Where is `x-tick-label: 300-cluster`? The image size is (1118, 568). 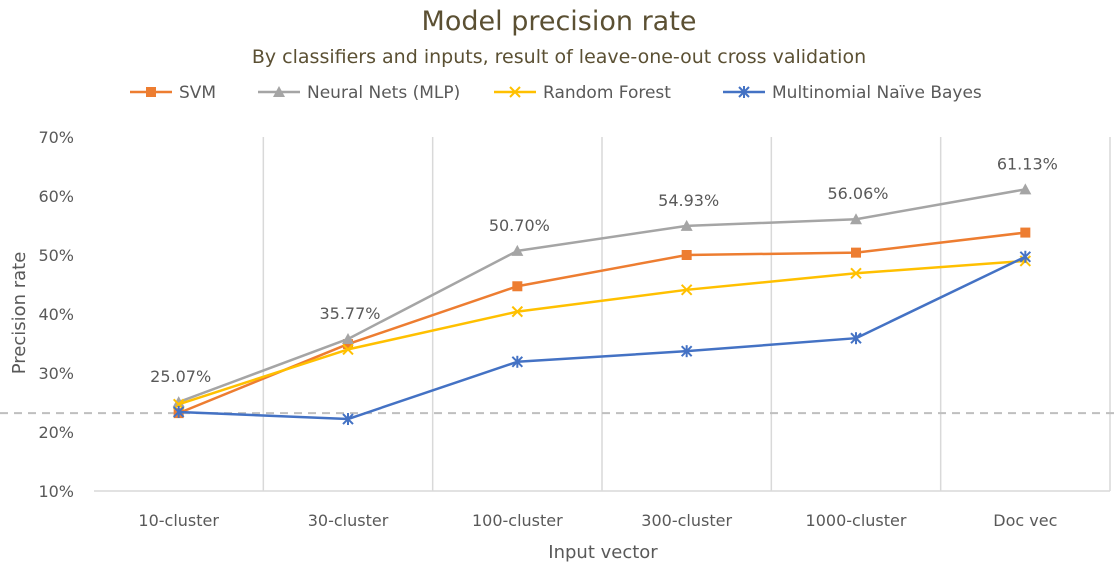
x-tick-label: 300-cluster is located at coordinates (686, 520).